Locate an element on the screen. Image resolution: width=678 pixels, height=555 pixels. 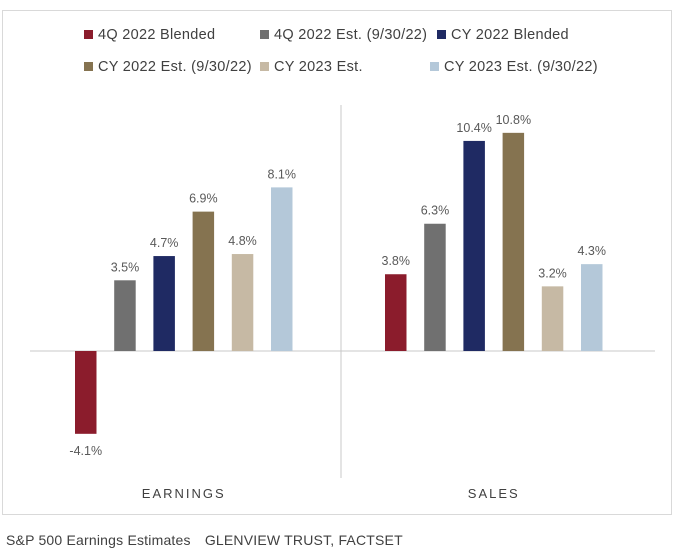
legend-label: CY 2022 Est. (9/30/22) is located at coordinates (175, 67).